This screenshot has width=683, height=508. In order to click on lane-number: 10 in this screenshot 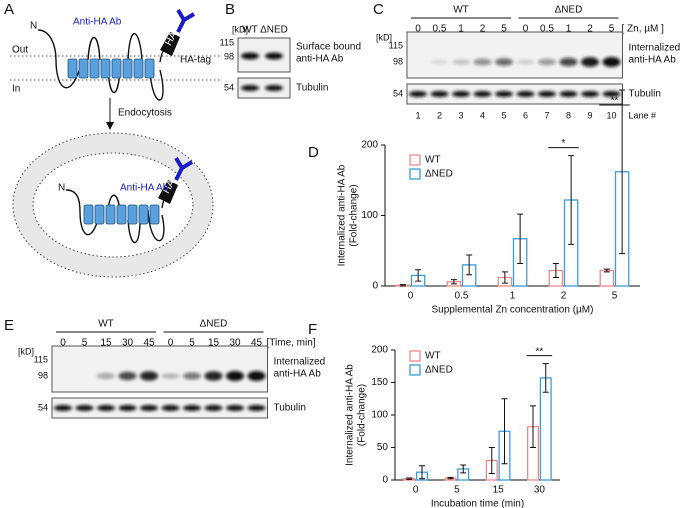, I will do `click(611, 115)`.